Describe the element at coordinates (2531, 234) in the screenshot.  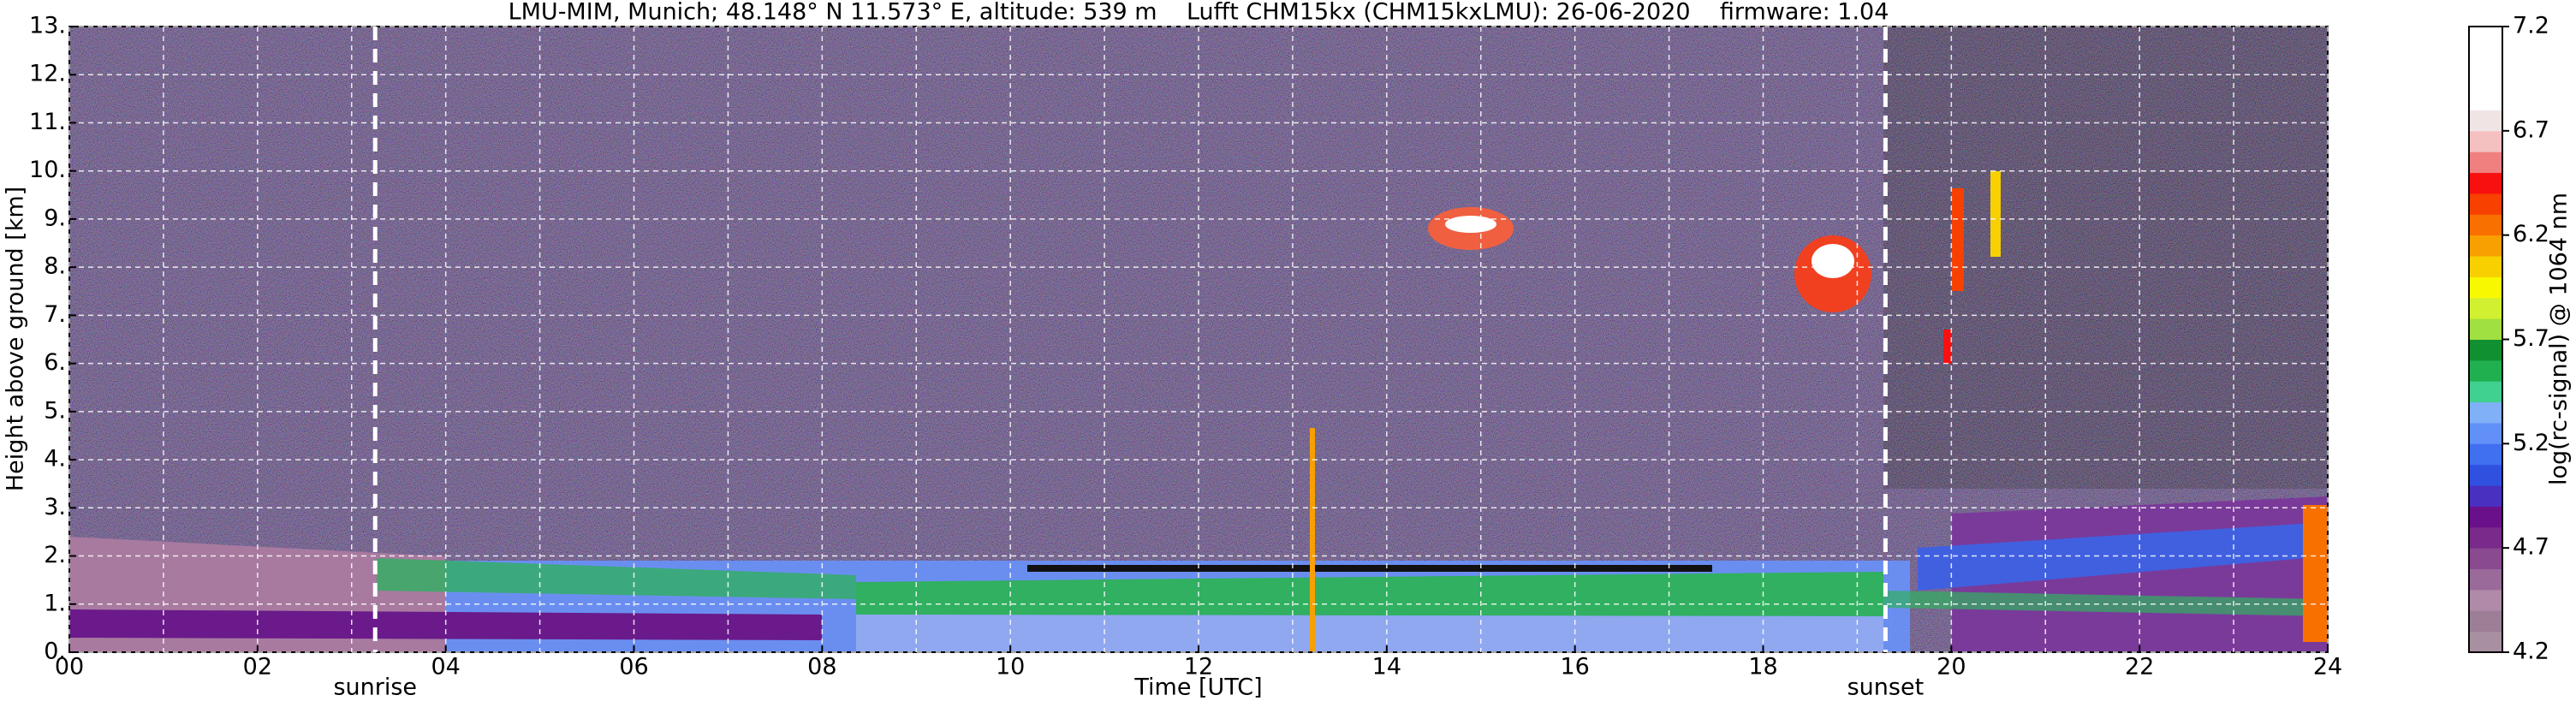
I see `colorbar-tick-label: 6.2` at that location.